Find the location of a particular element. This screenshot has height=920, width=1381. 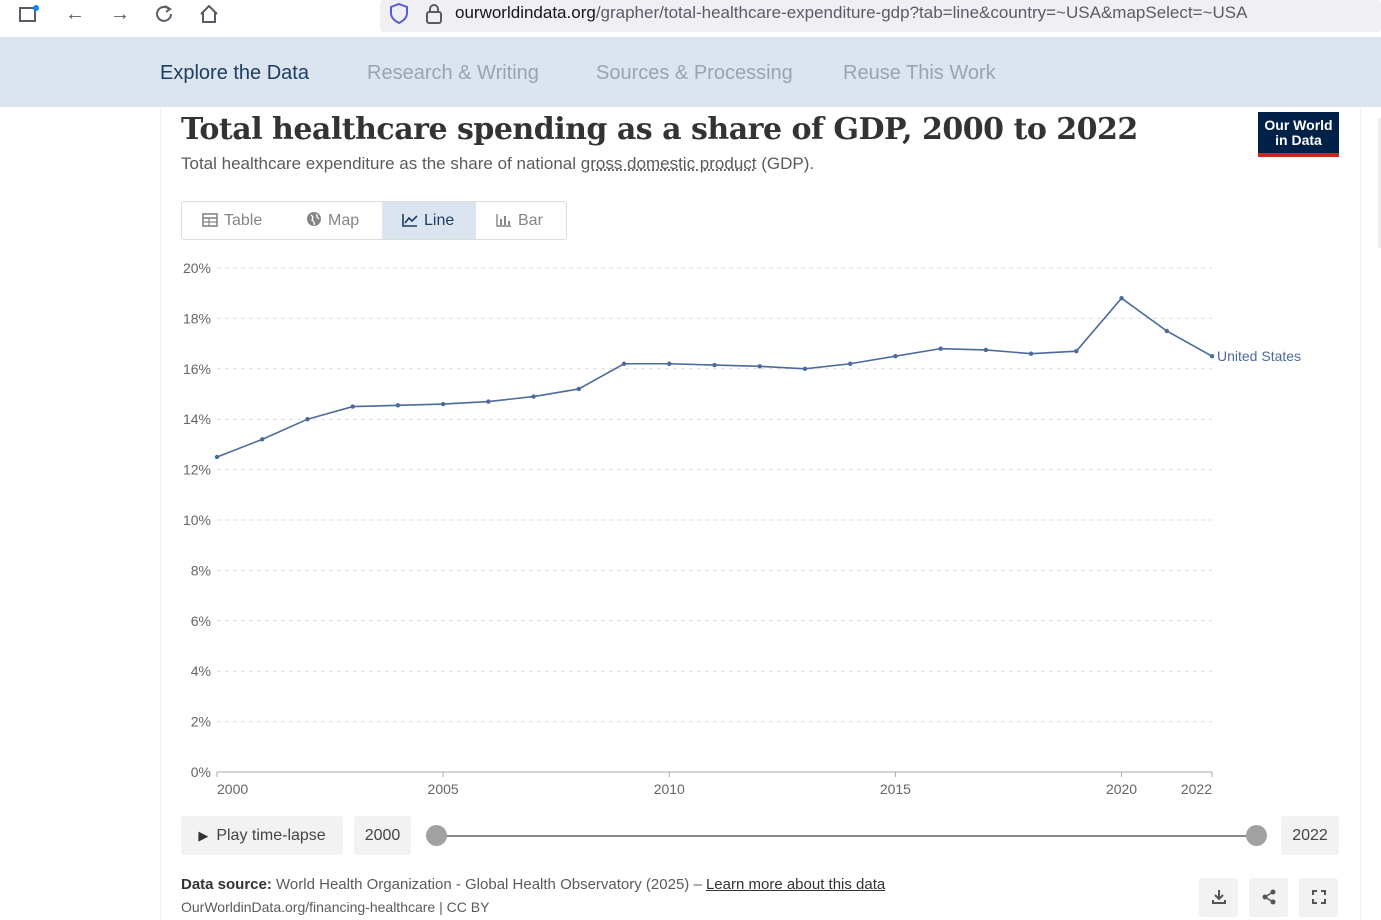

owid-logo: Our World in Data is located at coordinates (1298, 134).